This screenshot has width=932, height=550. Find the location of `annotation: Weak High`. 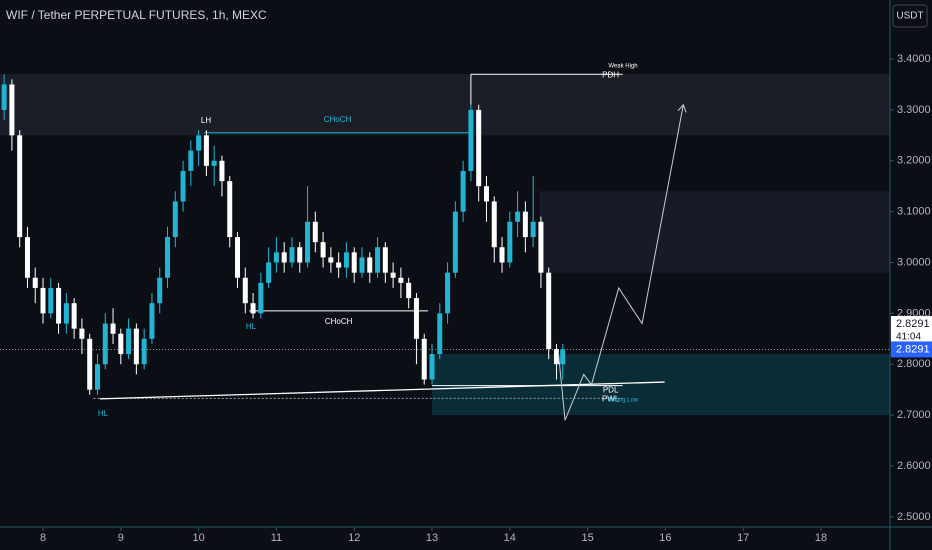

annotation: Weak High is located at coordinates (622, 67).